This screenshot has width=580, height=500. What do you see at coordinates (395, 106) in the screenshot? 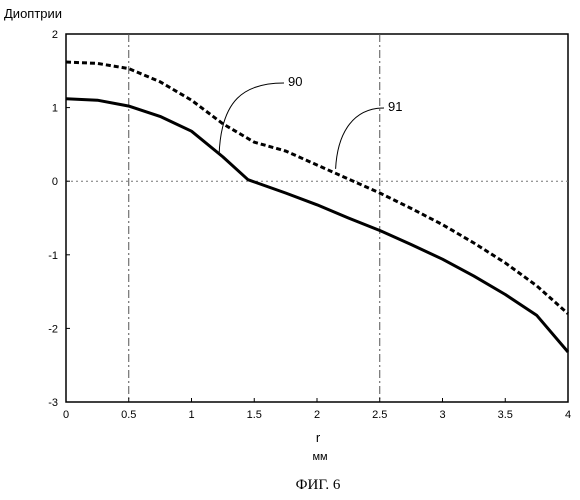
I see `annotation-label-91: 91` at bounding box center [395, 106].